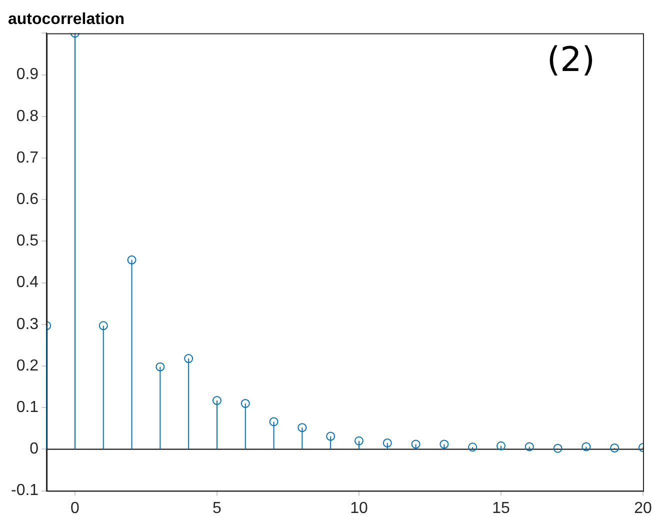 This screenshot has height=523, width=661. Describe the element at coordinates (34, 449) in the screenshot. I see `y-tick-label: 0` at that location.